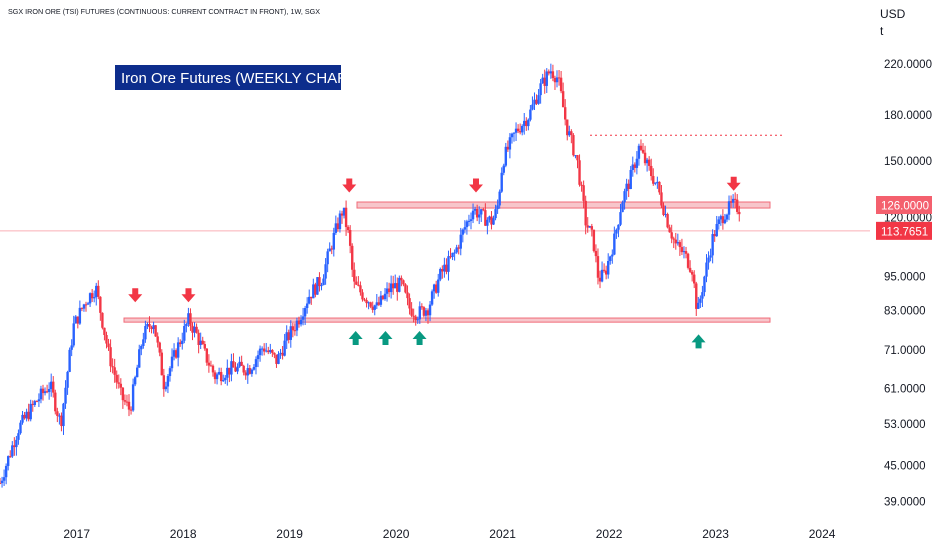 The height and width of the screenshot is (550, 932). I want to click on x-tick-label: 2020, so click(396, 534).